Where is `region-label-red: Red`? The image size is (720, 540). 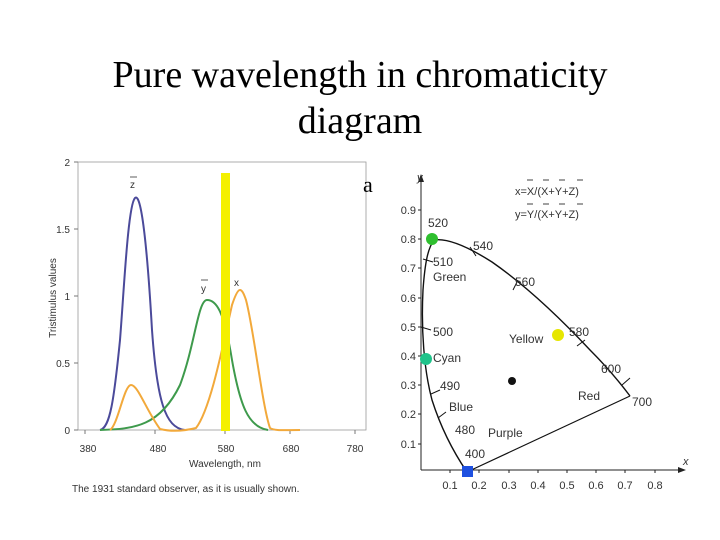 region-label-red: Red is located at coordinates (589, 396).